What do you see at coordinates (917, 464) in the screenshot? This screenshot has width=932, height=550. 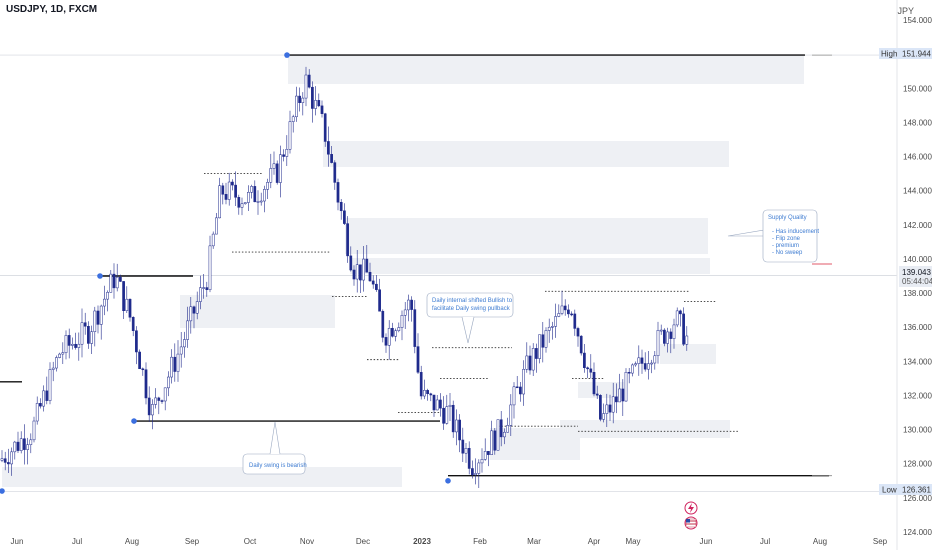 I see `y-tick-label: 128.000` at bounding box center [917, 464].